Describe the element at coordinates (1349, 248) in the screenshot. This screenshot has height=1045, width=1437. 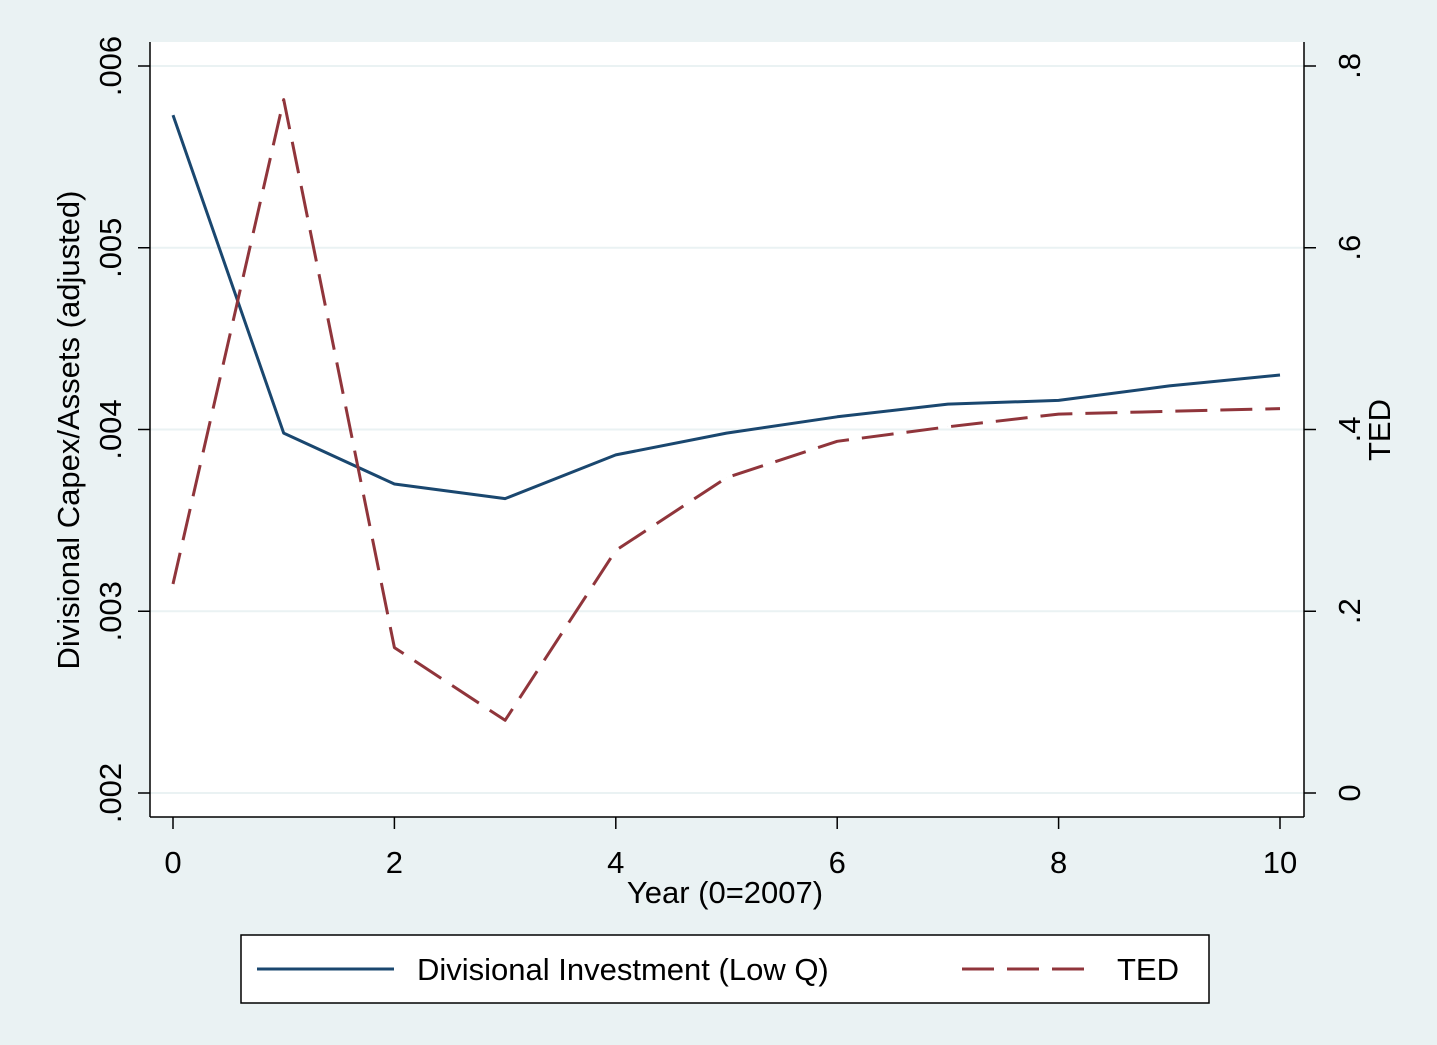
I see `y-right-tick-label-3: .6` at that location.